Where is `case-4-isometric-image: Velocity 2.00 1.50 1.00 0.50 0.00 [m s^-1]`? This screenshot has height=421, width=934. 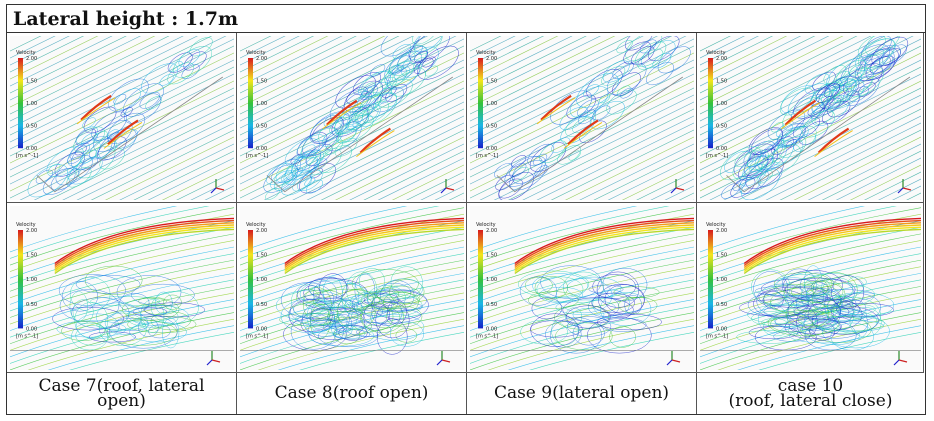
case-4-isometric-image: Velocity 2.00 1.50 1.00 0.50 0.00 [m s^-1] is located at coordinates (810, 118).